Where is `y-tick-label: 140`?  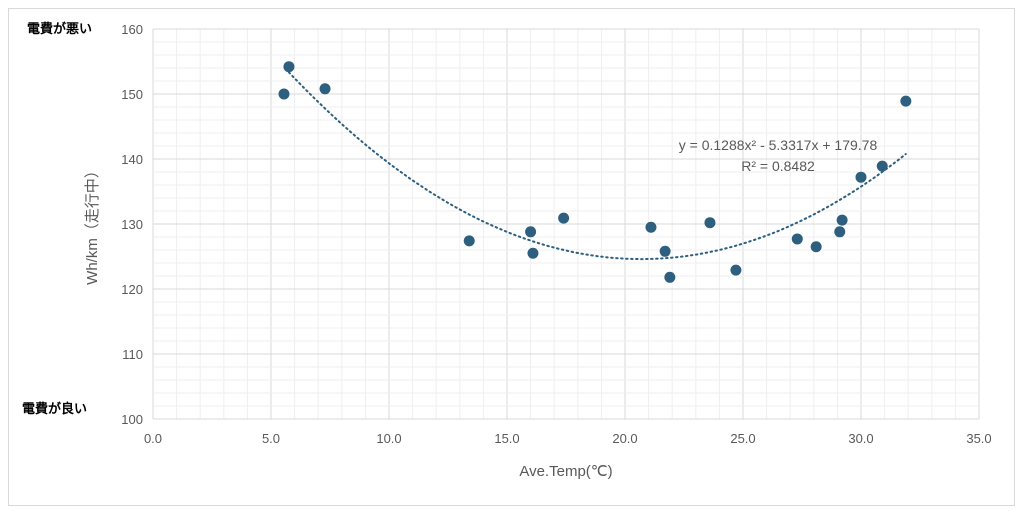
y-tick-label: 140 is located at coordinates (132, 159).